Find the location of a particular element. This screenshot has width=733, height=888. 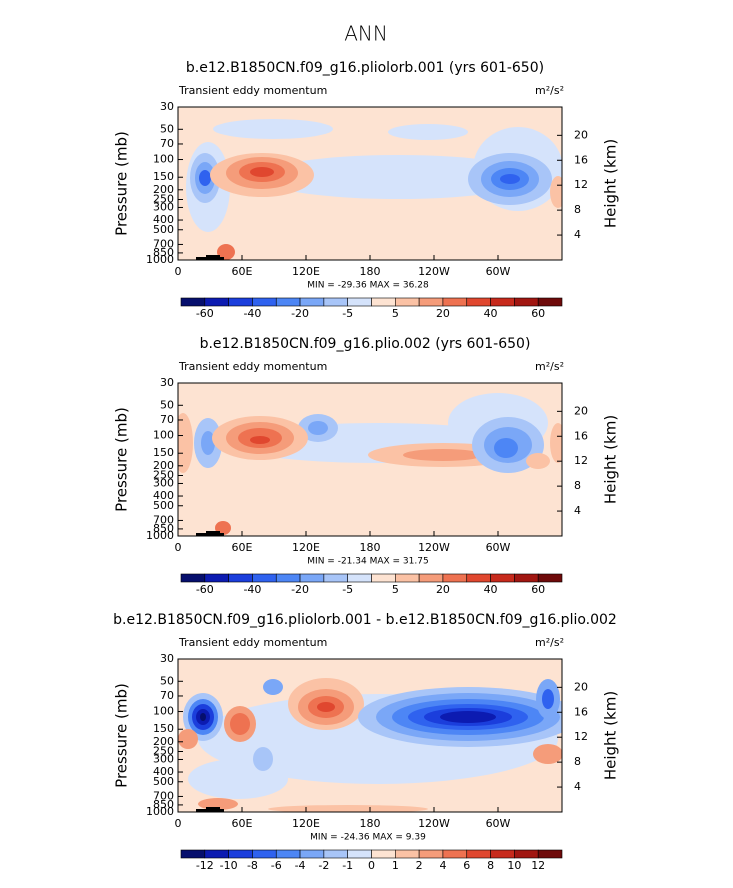

colorbar-label: 1 is located at coordinates (395, 865).